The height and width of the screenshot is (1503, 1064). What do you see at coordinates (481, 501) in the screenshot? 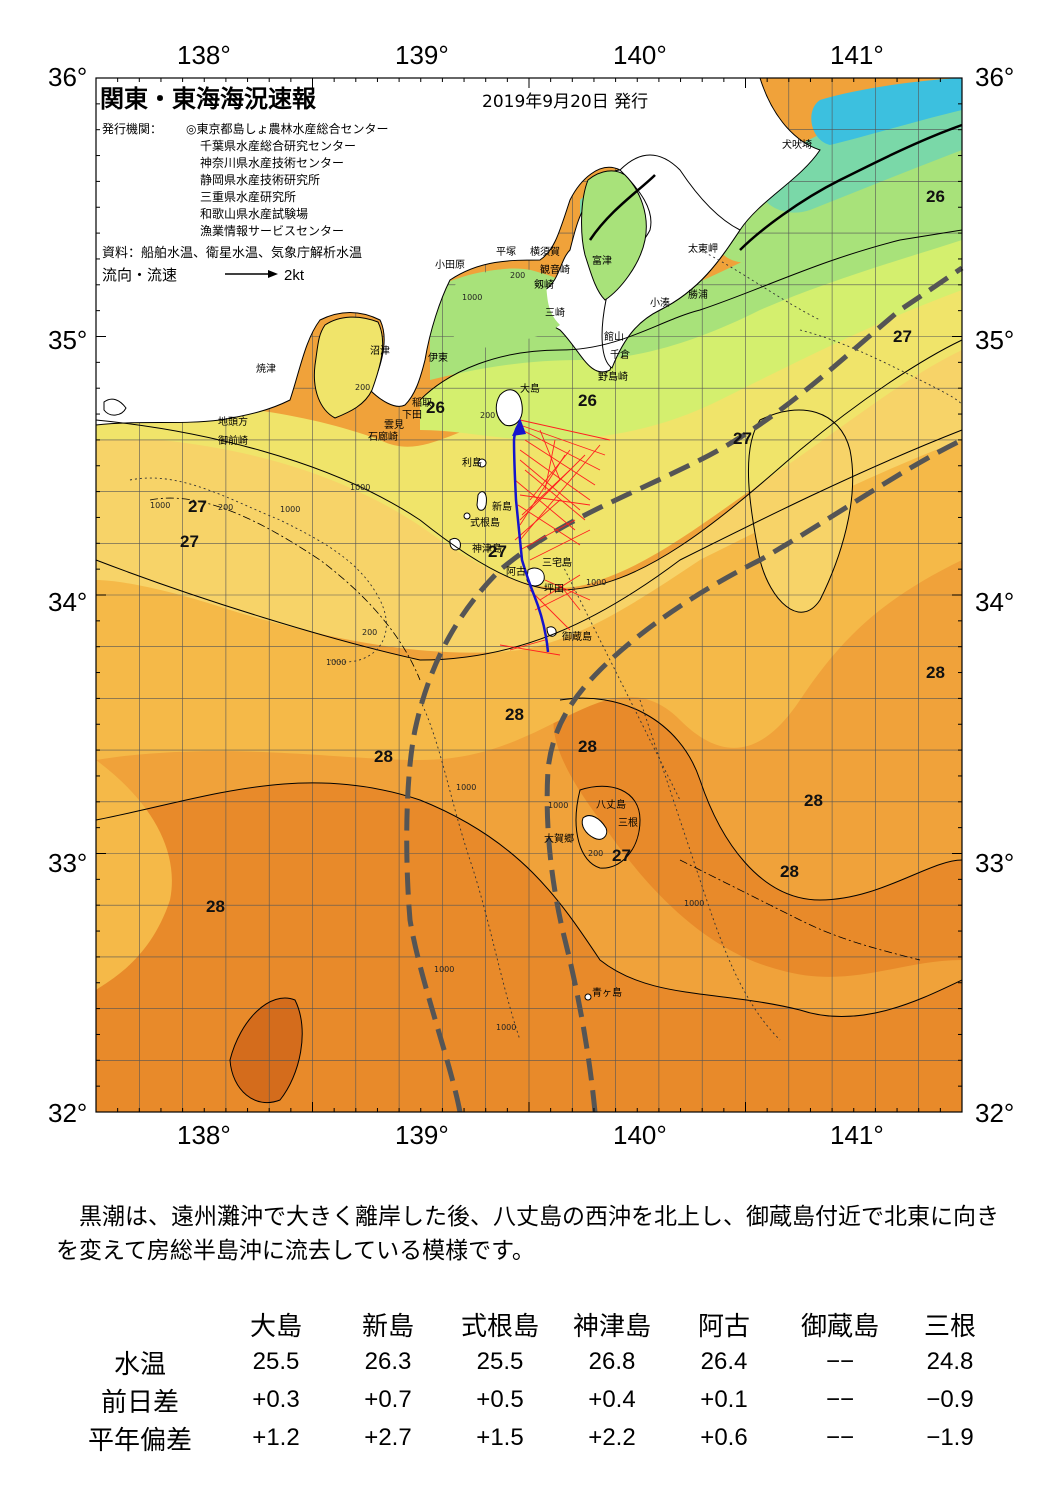
I see `island-niijima` at bounding box center [481, 501].